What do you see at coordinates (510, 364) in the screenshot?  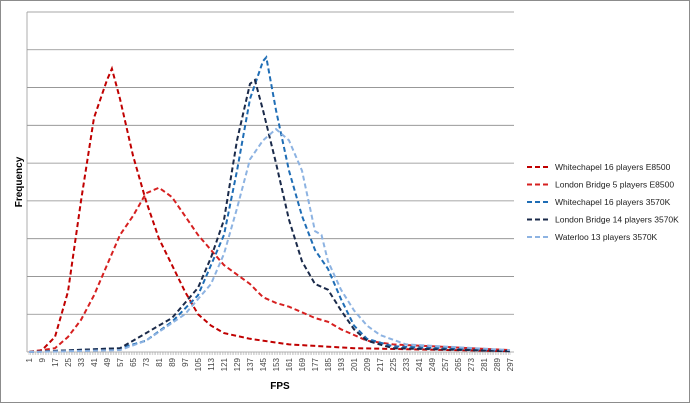 I see `x-tick-label: 297` at bounding box center [510, 364].